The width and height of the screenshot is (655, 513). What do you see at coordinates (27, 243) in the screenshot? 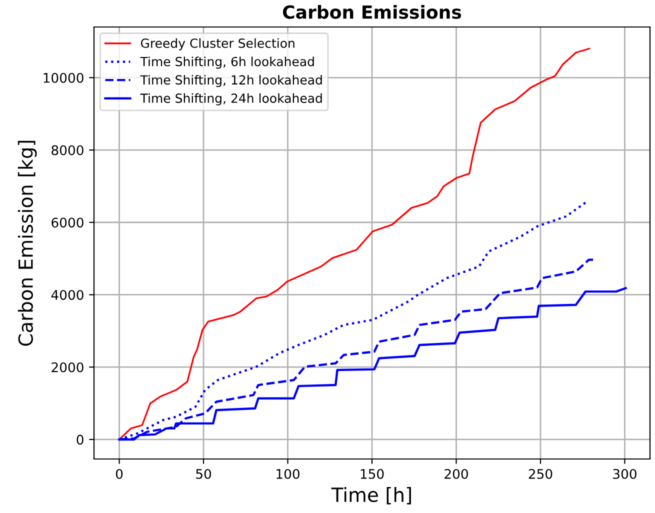
I see `y-axis-title: Carbon Emission [kg]` at bounding box center [27, 243].